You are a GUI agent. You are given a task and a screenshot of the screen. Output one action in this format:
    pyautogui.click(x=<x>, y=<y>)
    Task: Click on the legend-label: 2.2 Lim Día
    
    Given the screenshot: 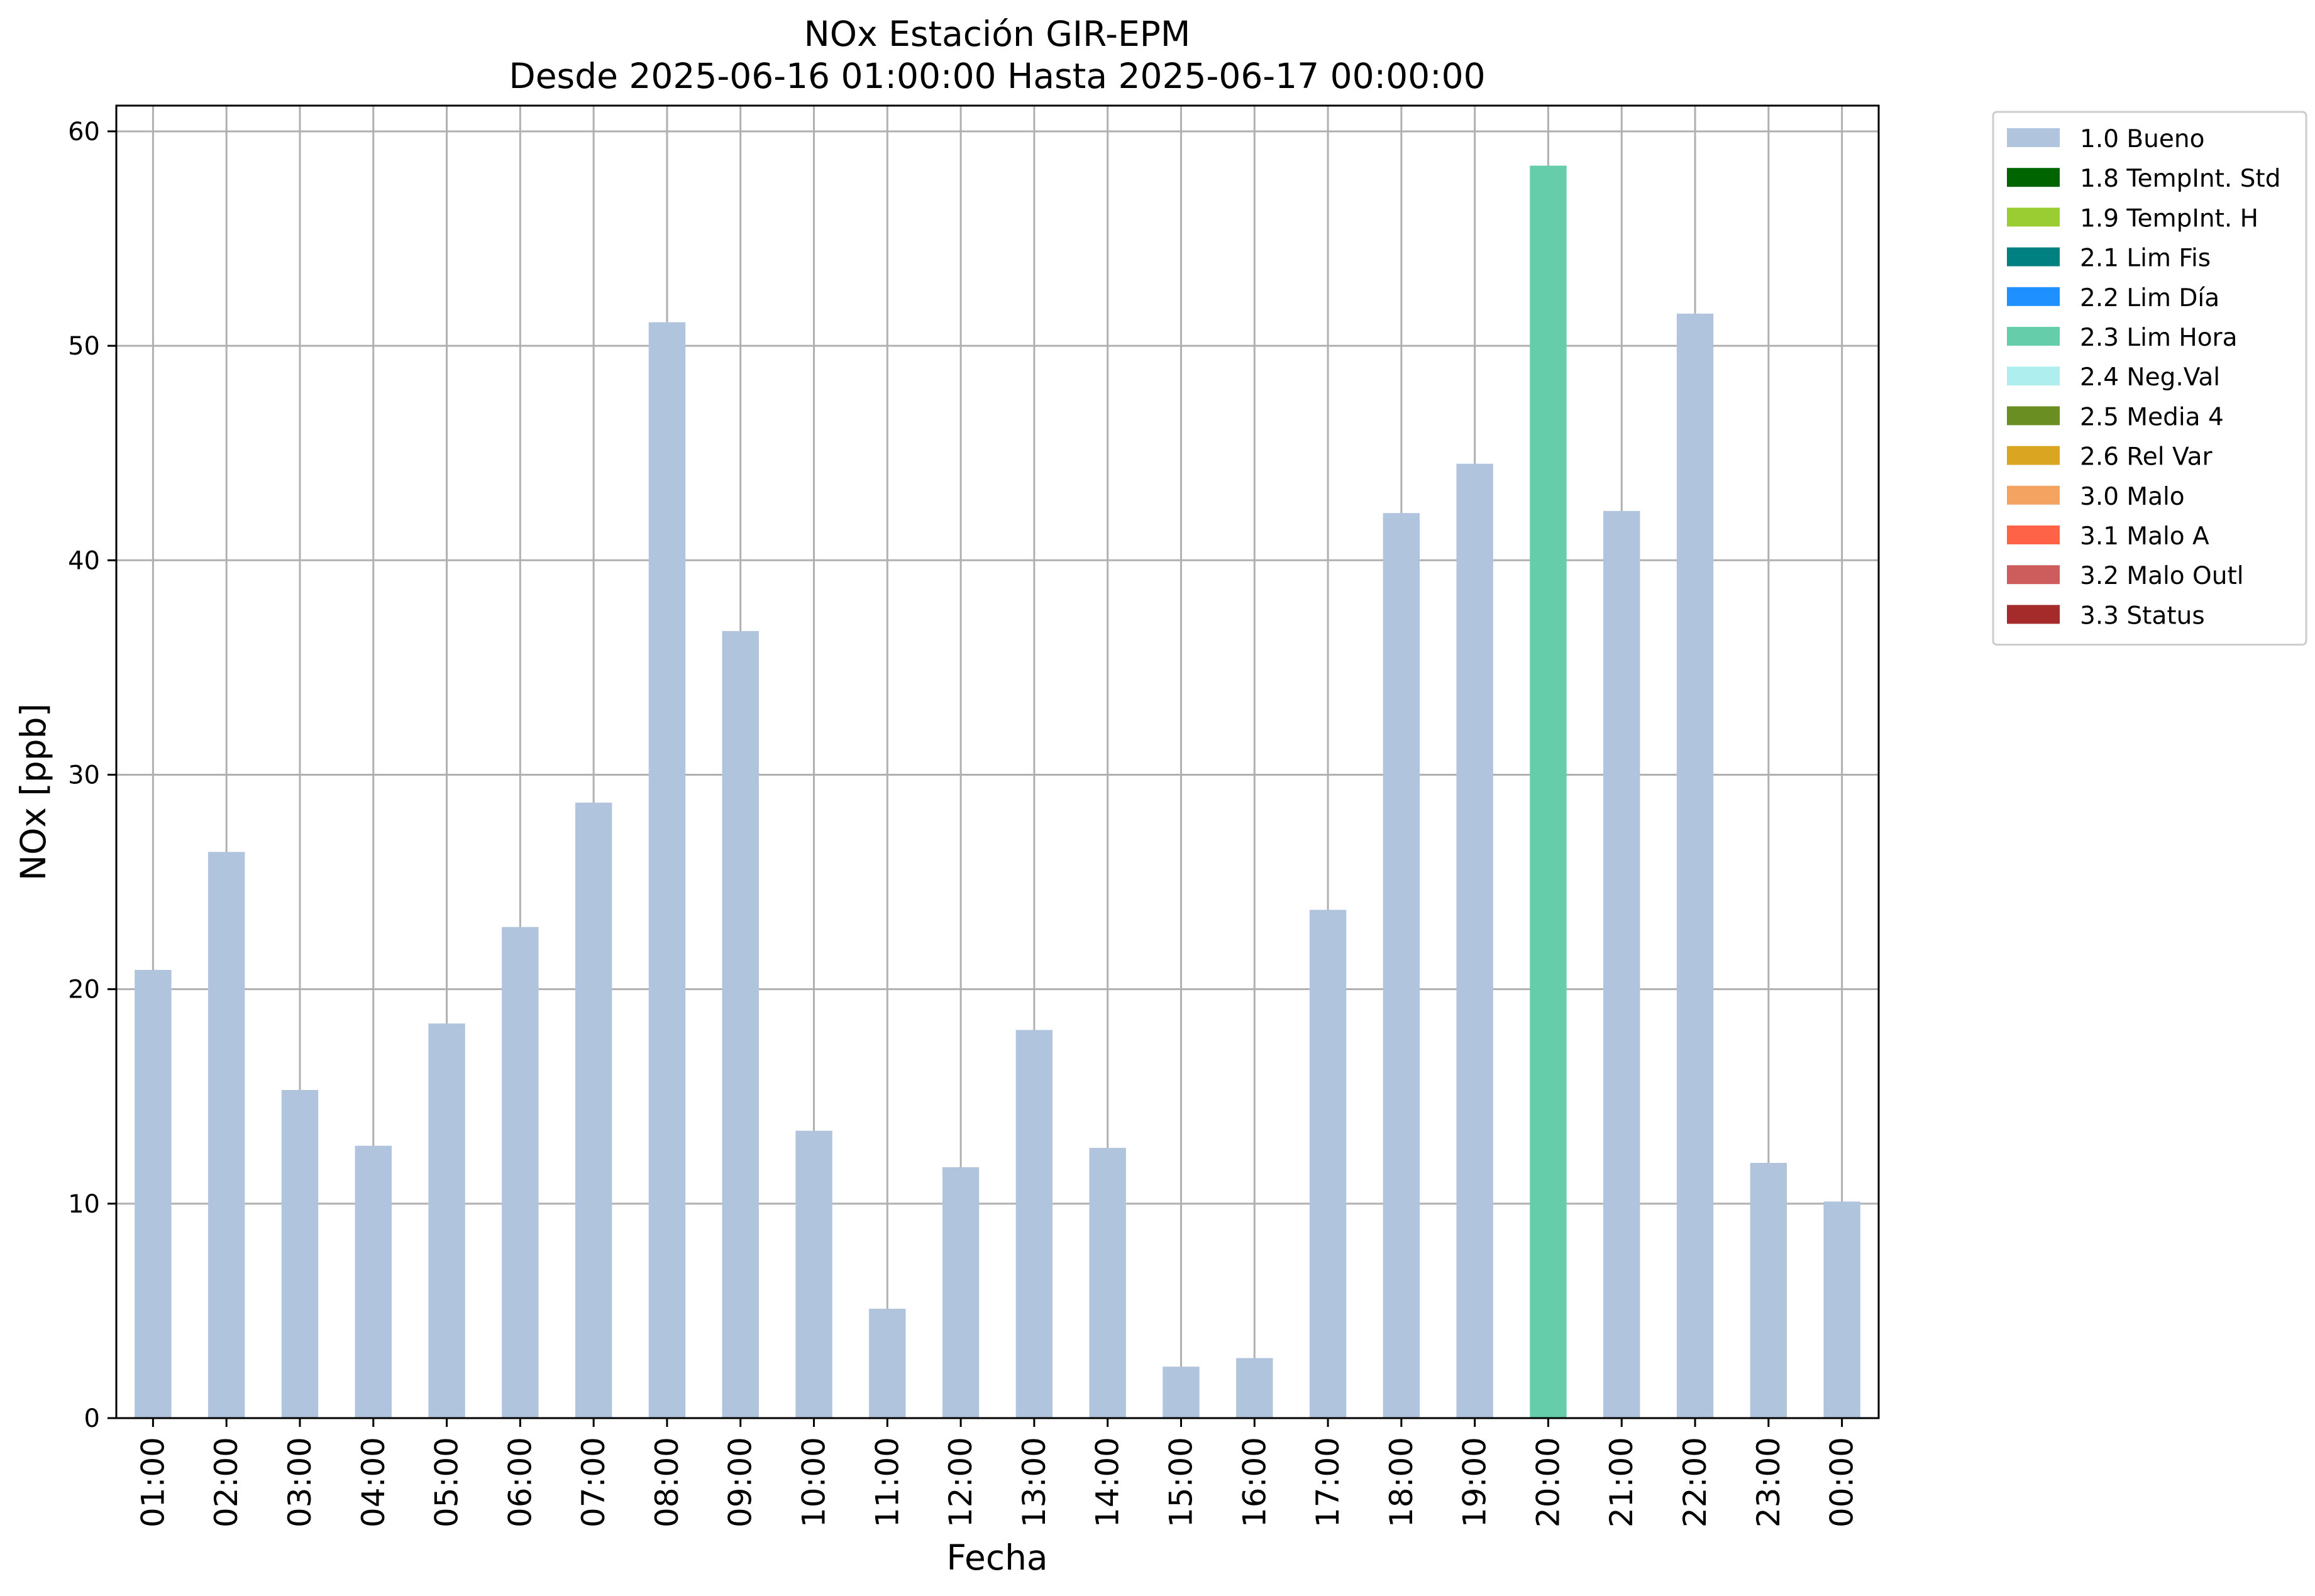 What is the action you would take?
    pyautogui.click(x=2149, y=298)
    